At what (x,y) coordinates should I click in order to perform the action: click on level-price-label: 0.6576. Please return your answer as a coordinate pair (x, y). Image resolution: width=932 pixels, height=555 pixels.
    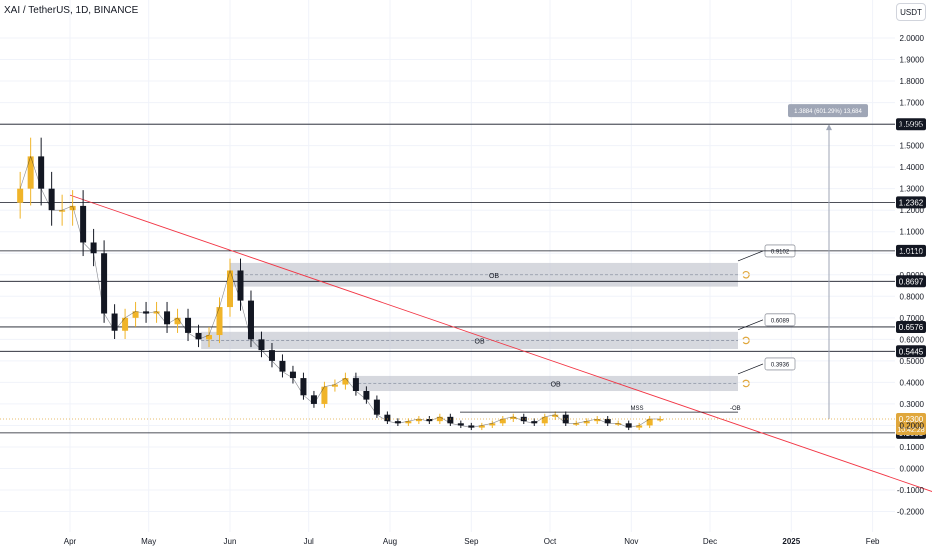
    Looking at the image, I should click on (911, 327).